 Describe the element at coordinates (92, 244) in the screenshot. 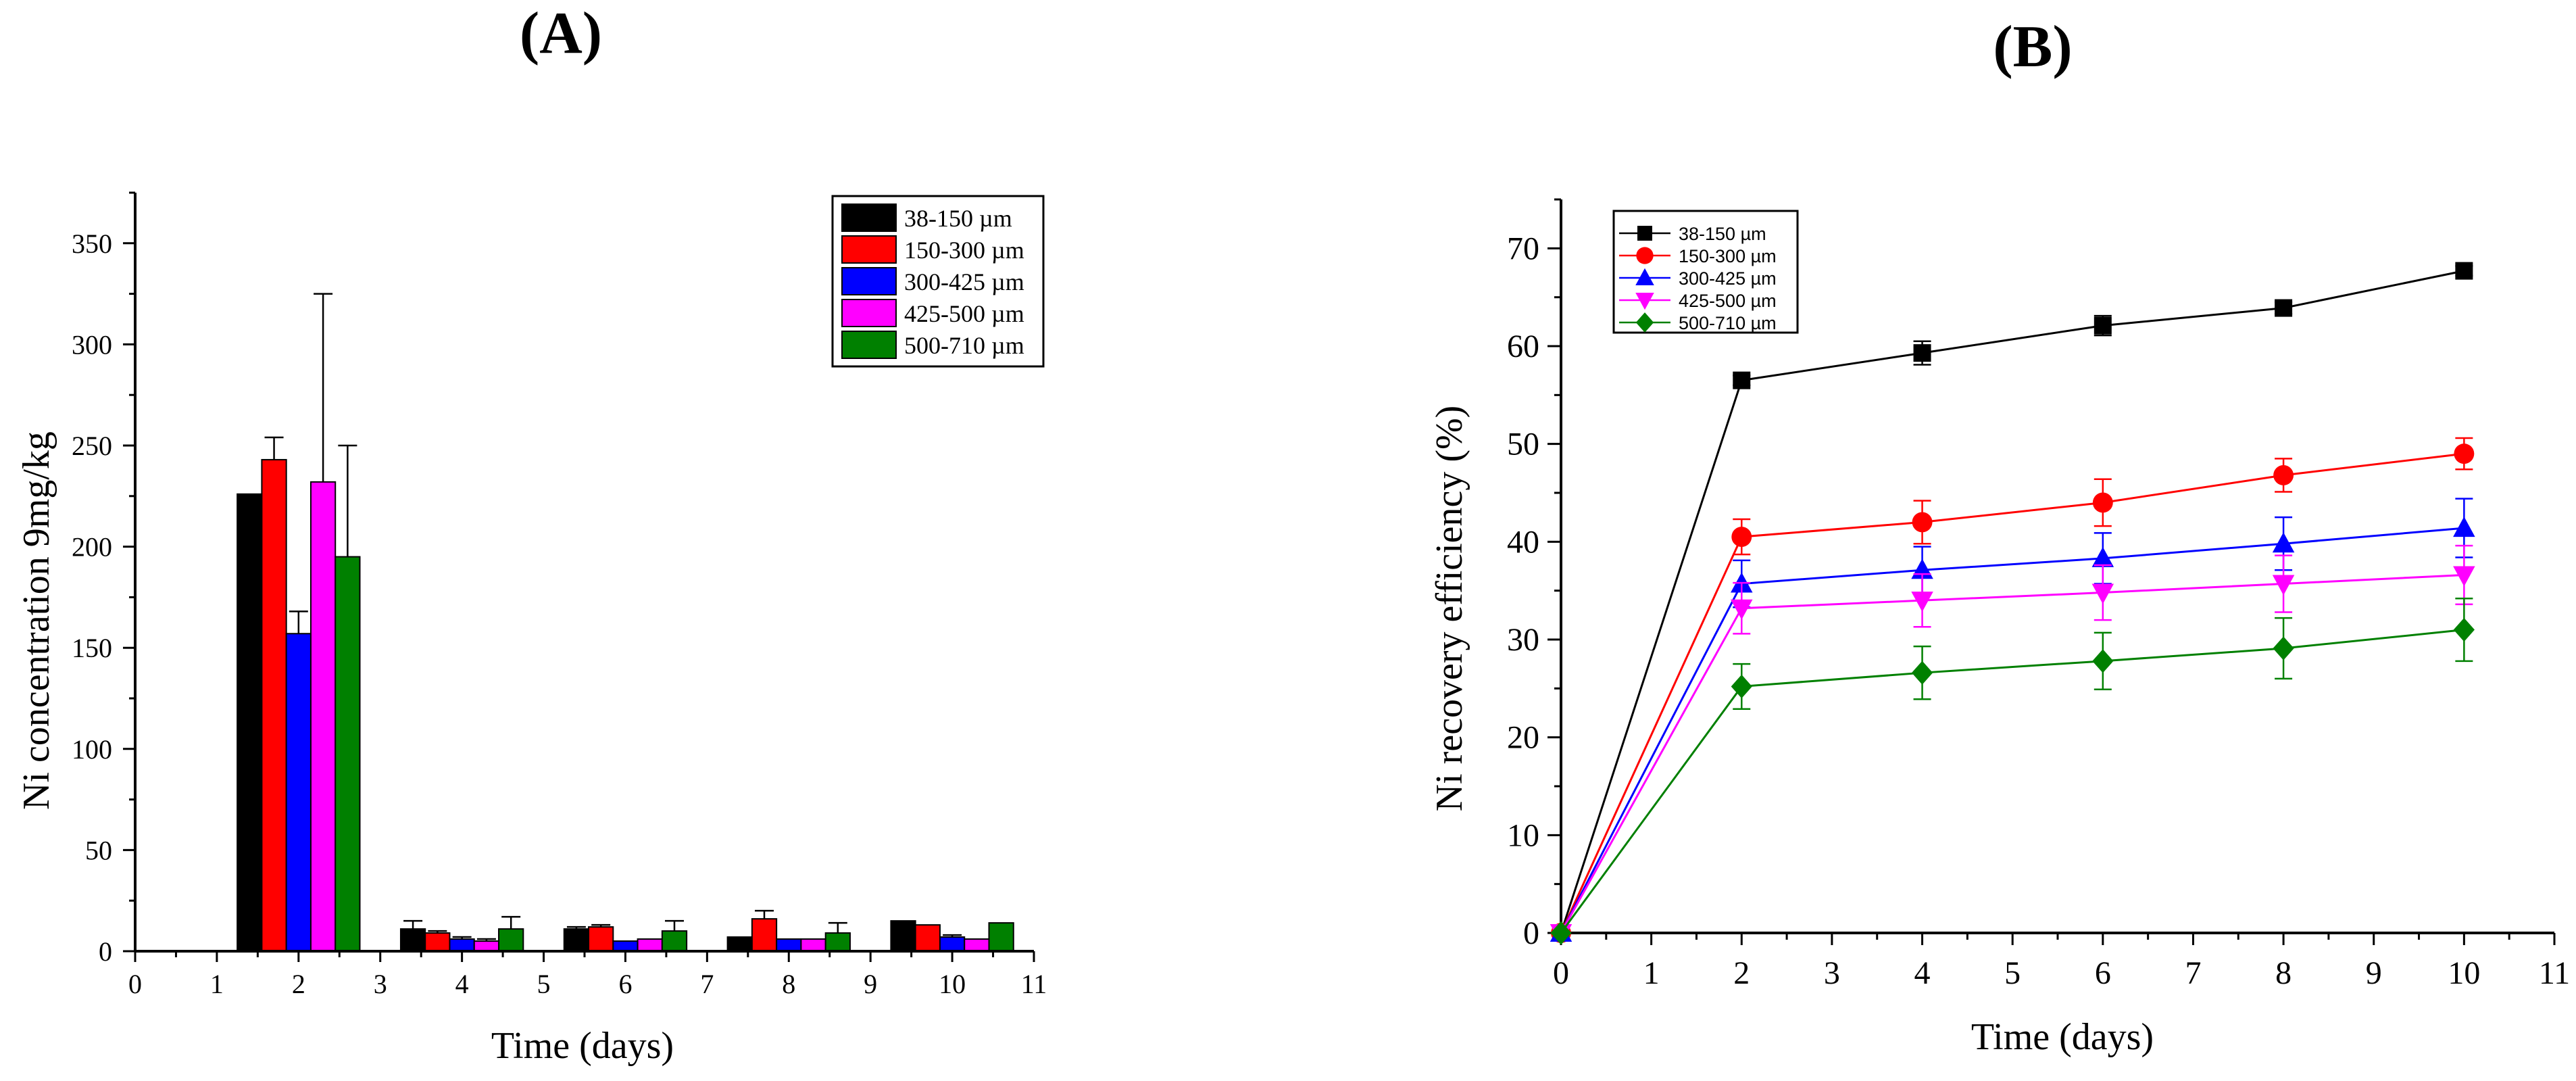

I see `y-tick-label: 350` at that location.